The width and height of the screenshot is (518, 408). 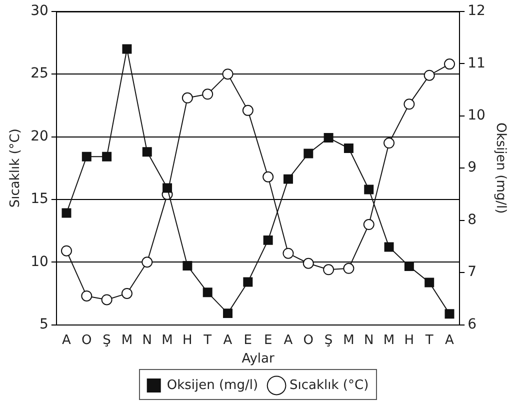 I want to click on y-tick-label: 15, so click(x=39, y=199).